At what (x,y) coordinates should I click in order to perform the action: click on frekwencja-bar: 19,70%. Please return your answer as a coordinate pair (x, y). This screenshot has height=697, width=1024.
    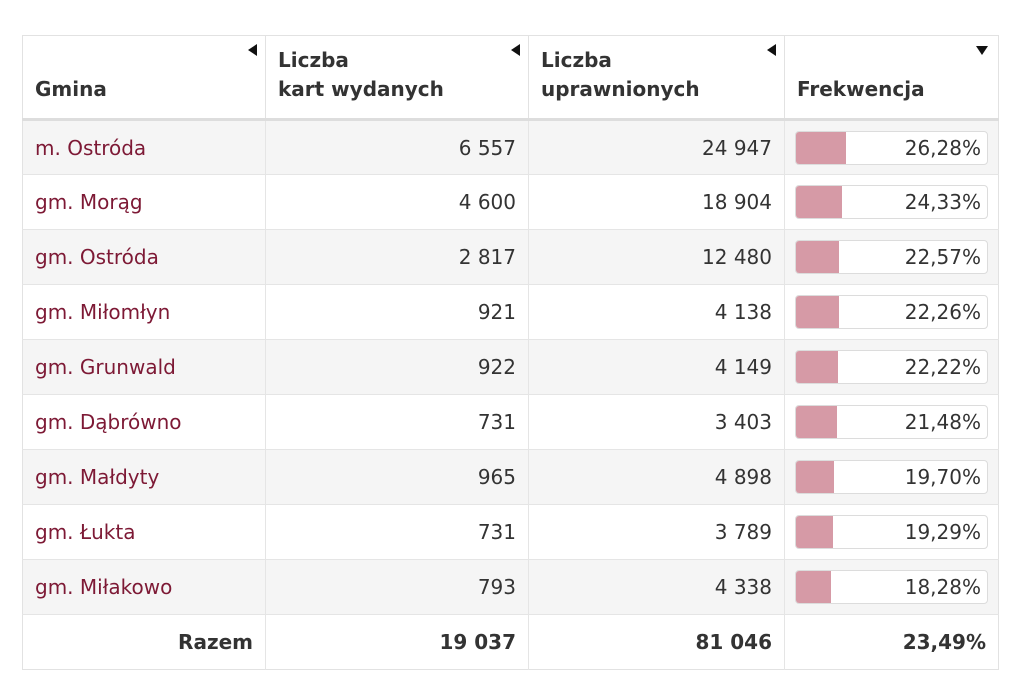
    Looking at the image, I should click on (891, 477).